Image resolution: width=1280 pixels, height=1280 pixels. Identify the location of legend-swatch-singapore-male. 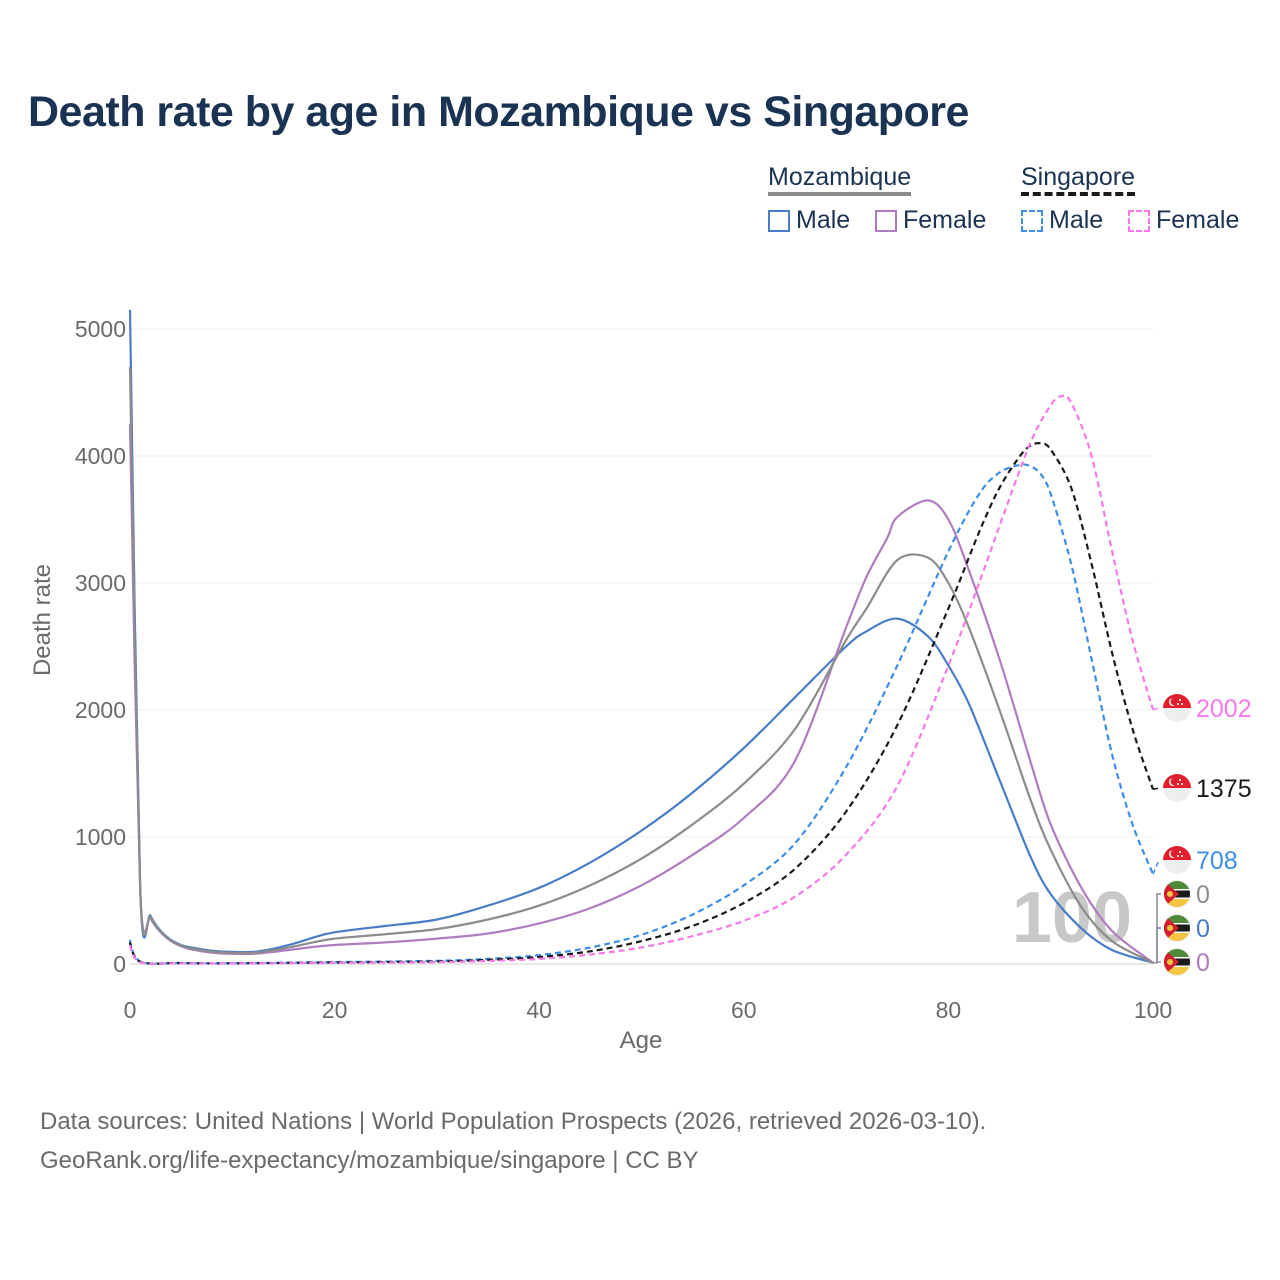
(1032, 220).